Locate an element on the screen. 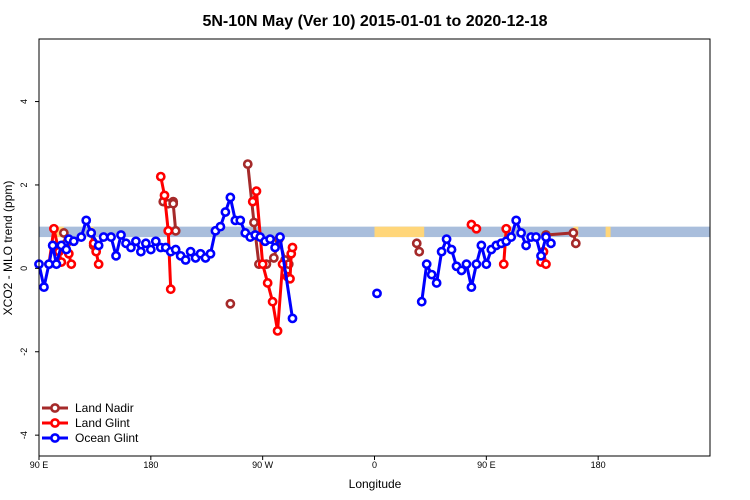  legend-item-land-nadir: Land Nadir is located at coordinates (88, 408).